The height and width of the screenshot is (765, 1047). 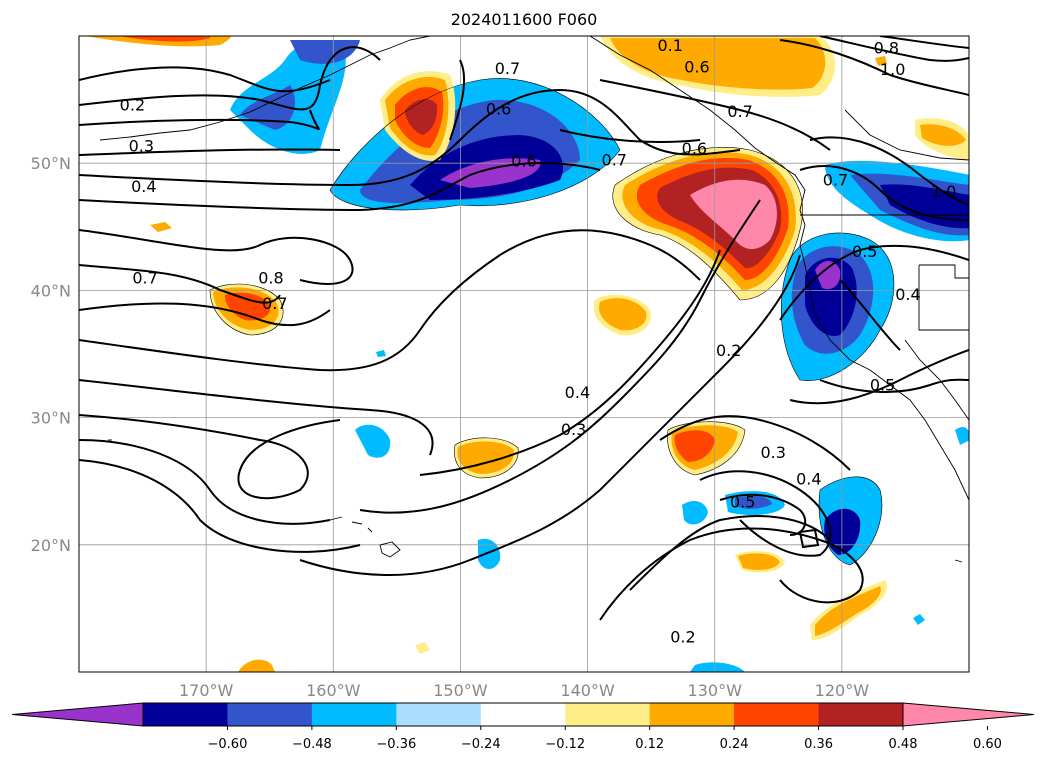 I want to click on colorbar-frame, so click(x=523, y=714).